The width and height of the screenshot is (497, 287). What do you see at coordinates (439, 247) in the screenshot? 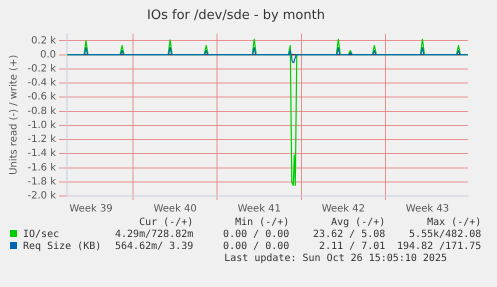
I see `text: 194.82 /171.75` at bounding box center [439, 247].